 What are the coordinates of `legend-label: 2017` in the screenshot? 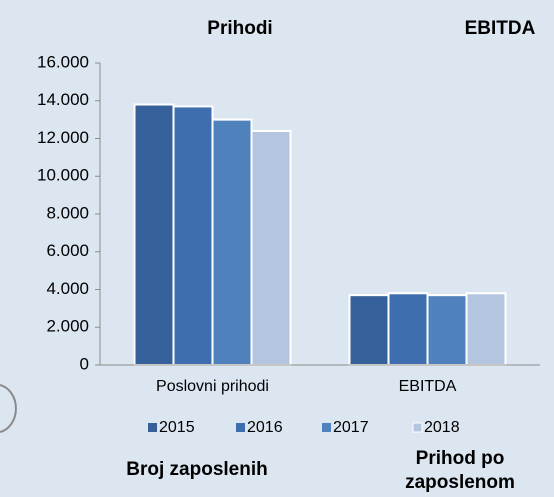 It's located at (351, 427).